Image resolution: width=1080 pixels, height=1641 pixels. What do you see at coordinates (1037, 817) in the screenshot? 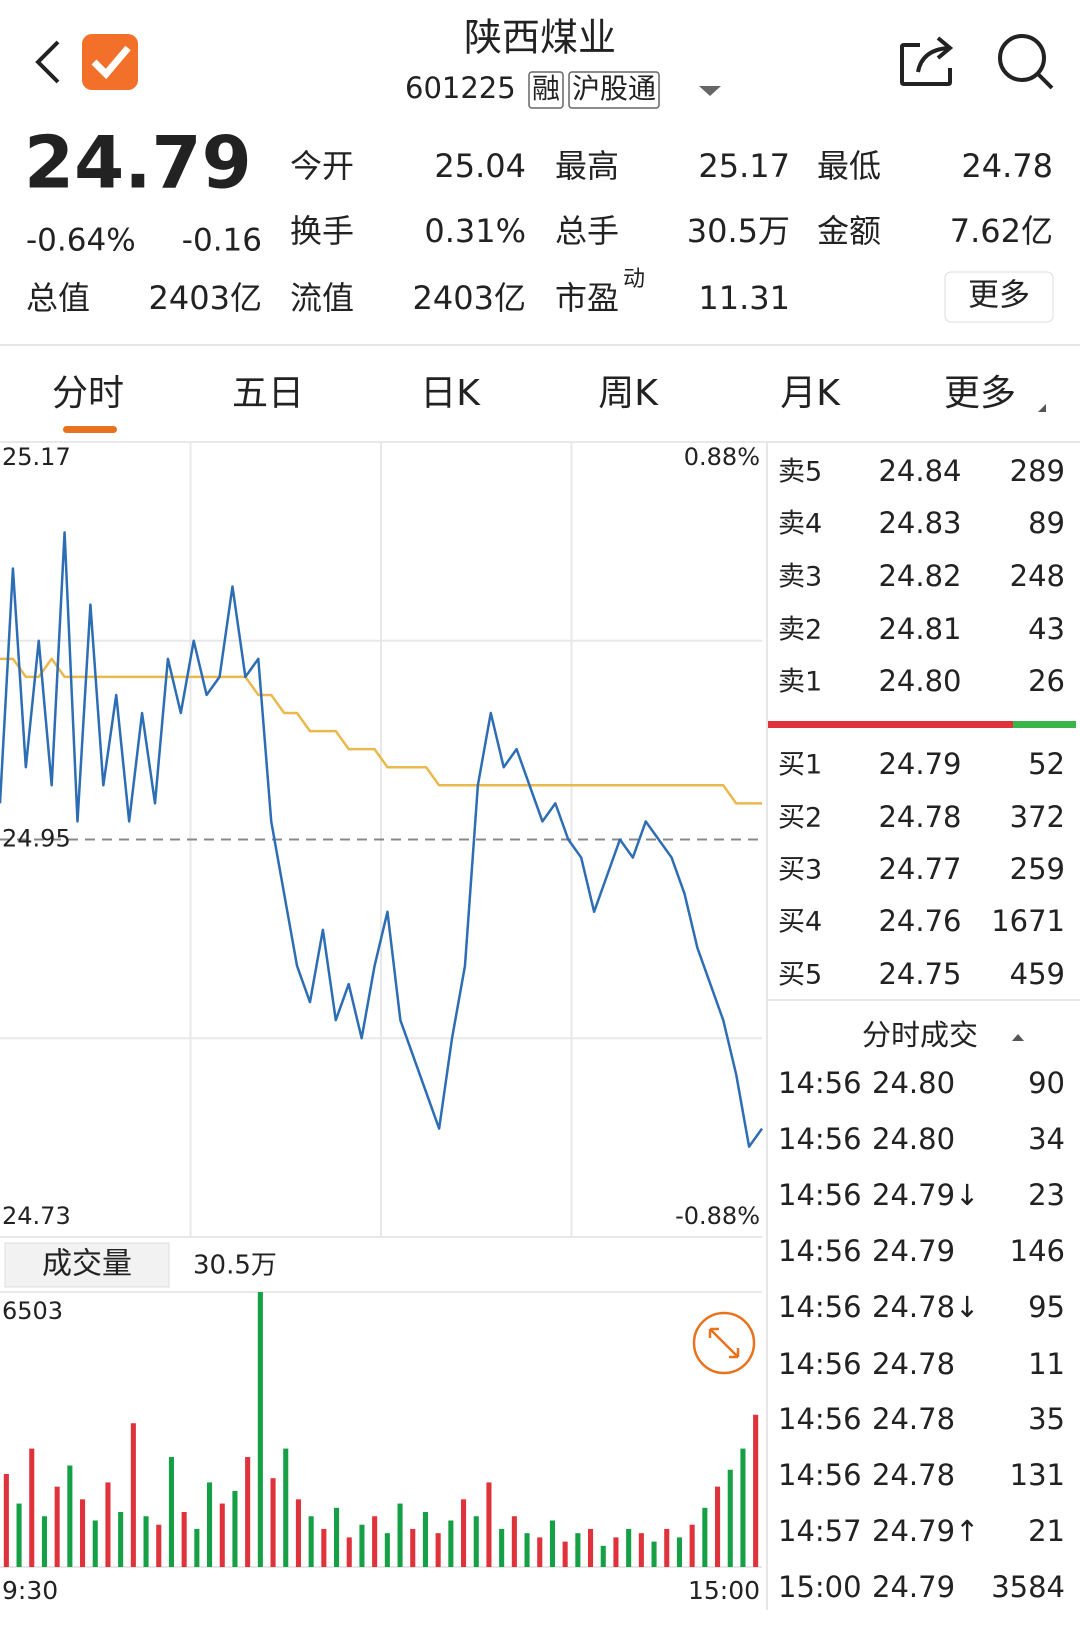
I see `order-volume: 372` at bounding box center [1037, 817].